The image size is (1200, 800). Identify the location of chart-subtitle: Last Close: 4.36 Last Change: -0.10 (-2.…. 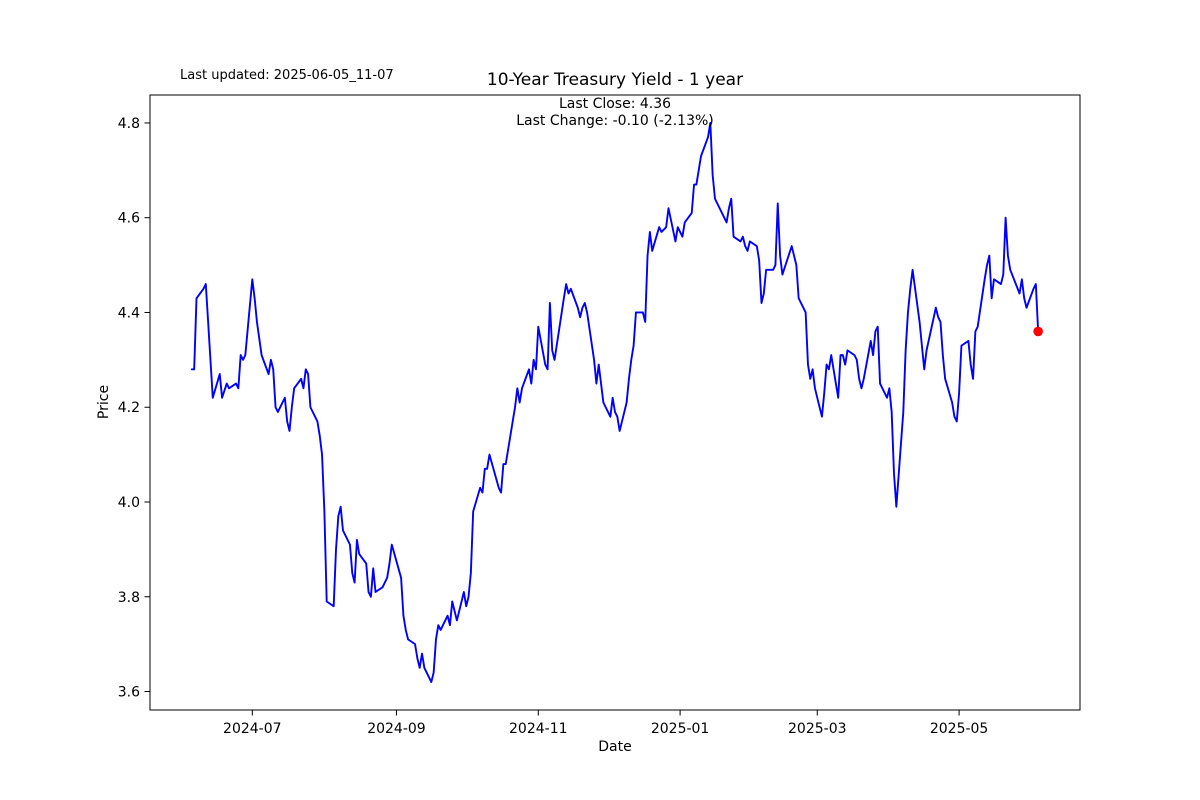
(615, 113).